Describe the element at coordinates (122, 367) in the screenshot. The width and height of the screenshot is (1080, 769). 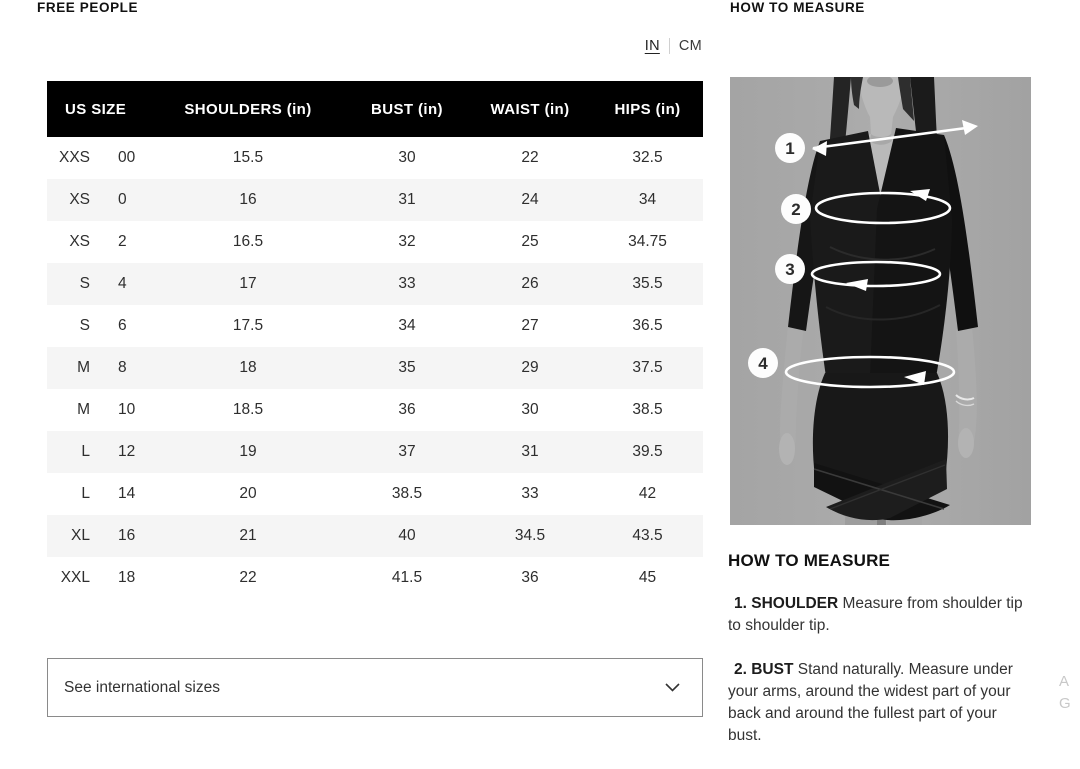
I see `cell-size-number: 8` at that location.